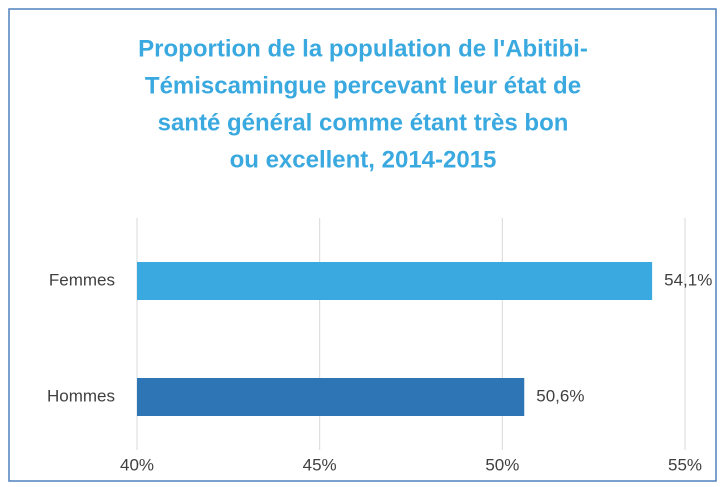 The height and width of the screenshot is (487, 726). I want to click on x-tick-label: 45%, so click(320, 464).